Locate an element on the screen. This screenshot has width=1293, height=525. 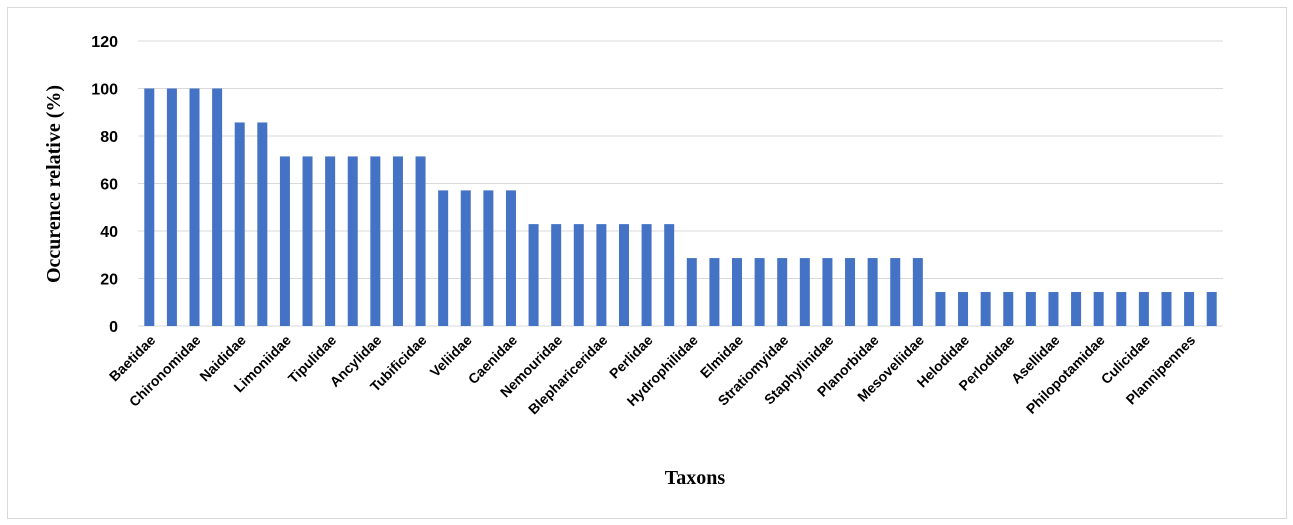
y-tick-label: 0 is located at coordinates (113, 327).